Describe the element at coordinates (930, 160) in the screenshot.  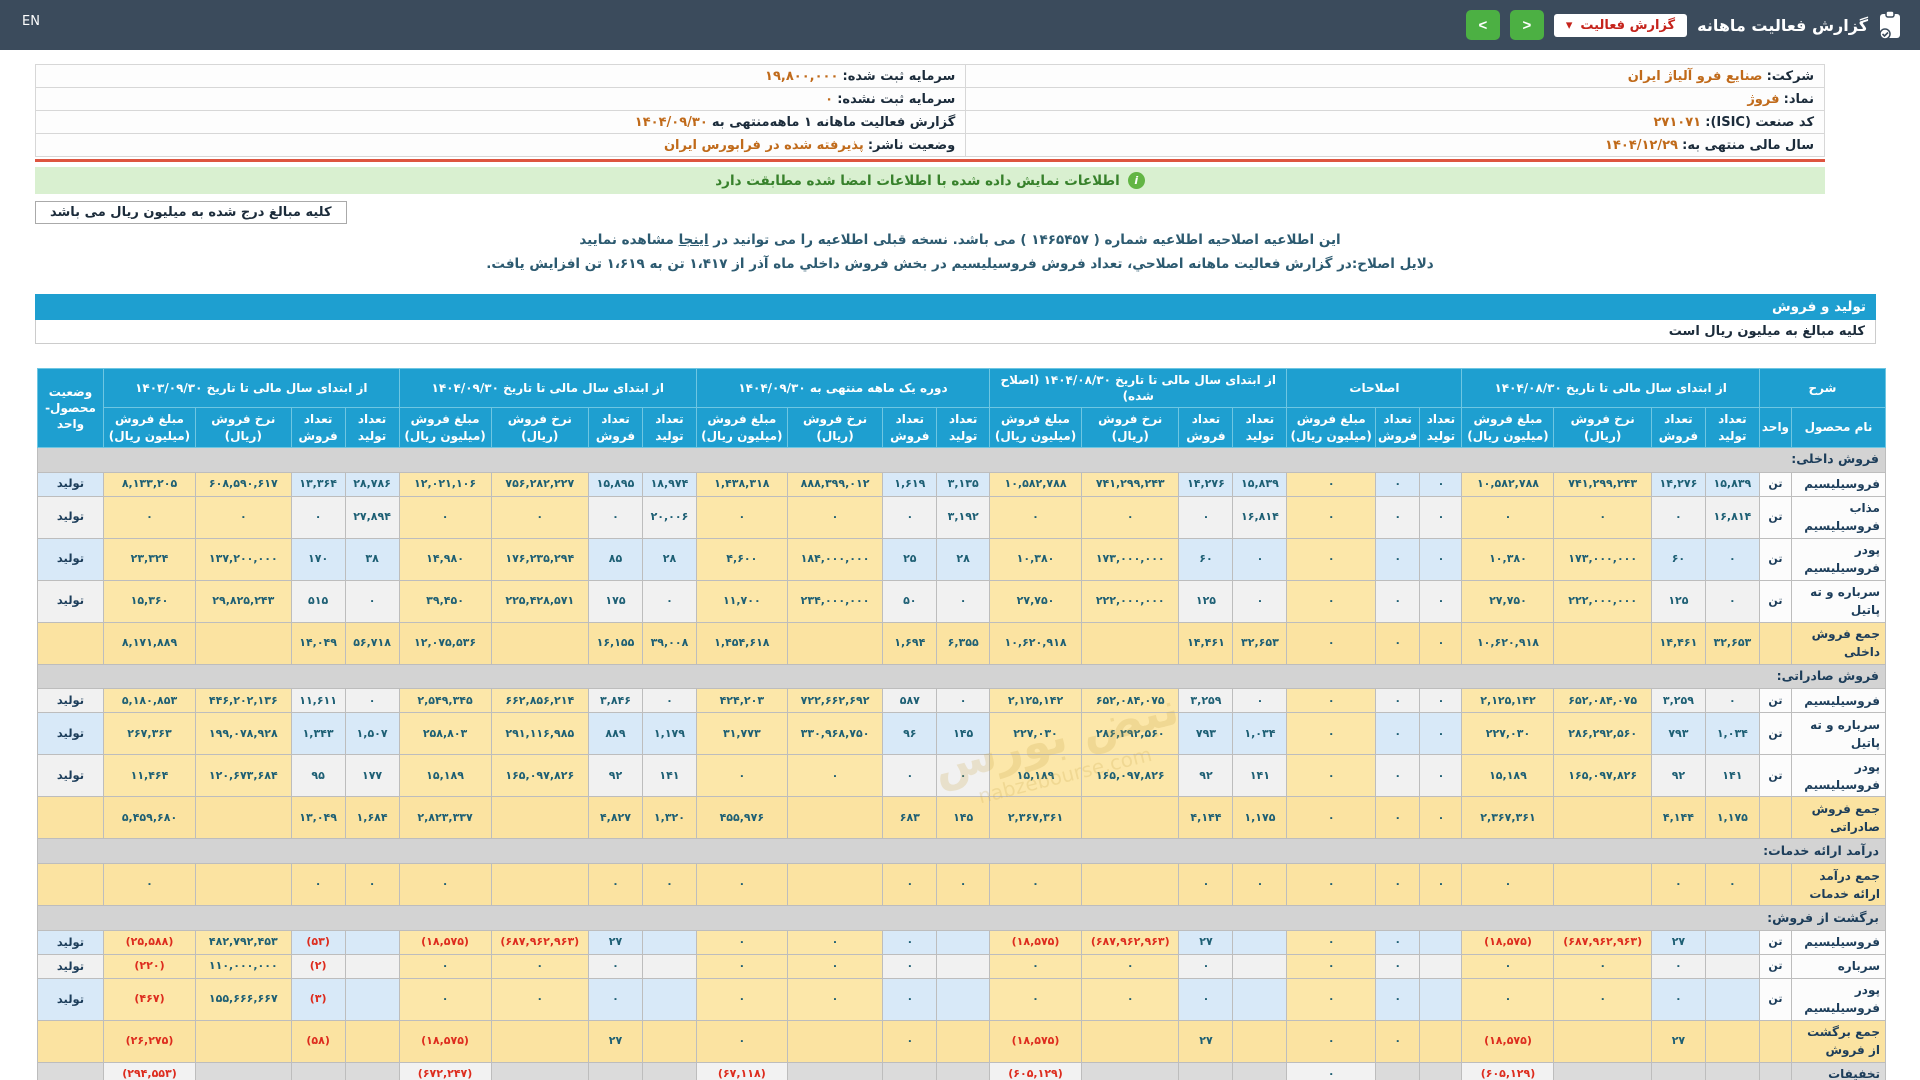
I see `red-divider` at that location.